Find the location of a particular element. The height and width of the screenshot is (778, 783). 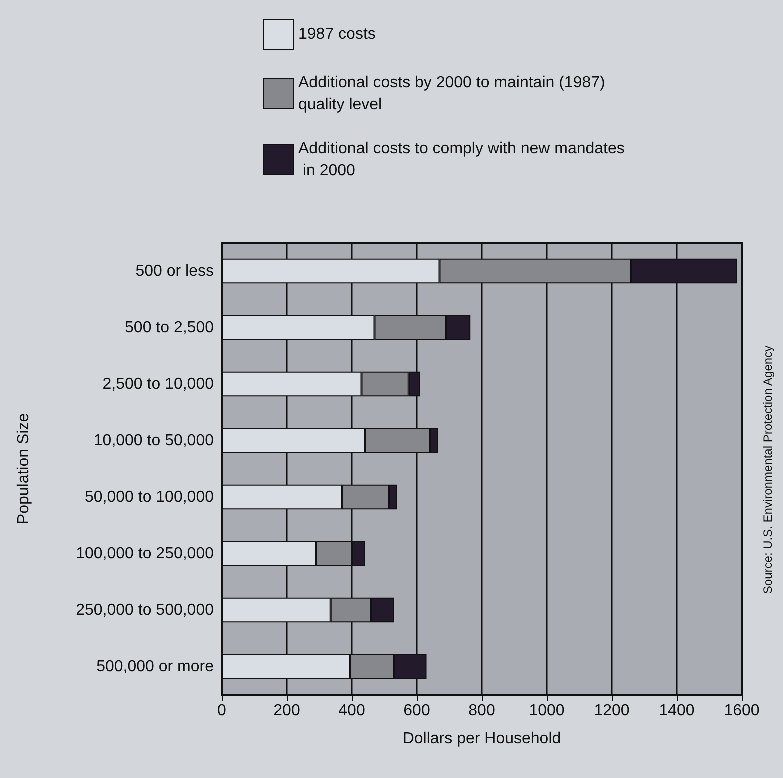

x-tick-label: 1600 is located at coordinates (742, 711).